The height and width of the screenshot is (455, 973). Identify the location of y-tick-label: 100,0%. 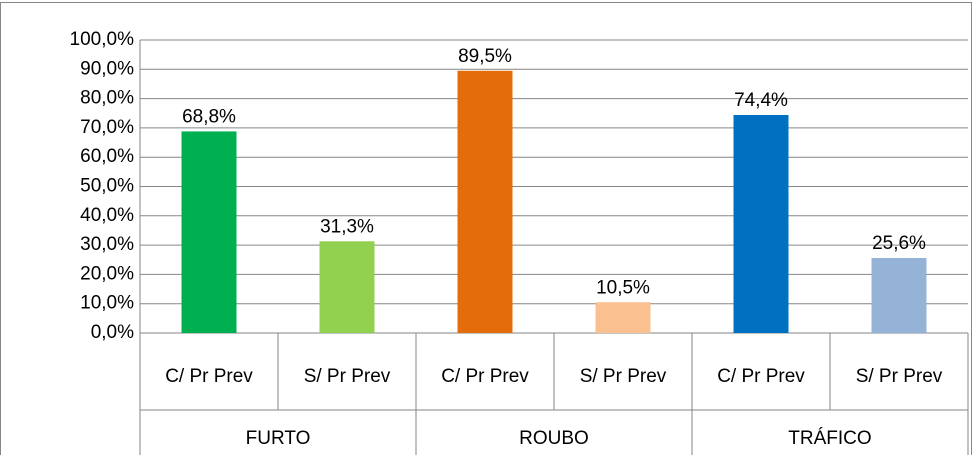
(102, 39).